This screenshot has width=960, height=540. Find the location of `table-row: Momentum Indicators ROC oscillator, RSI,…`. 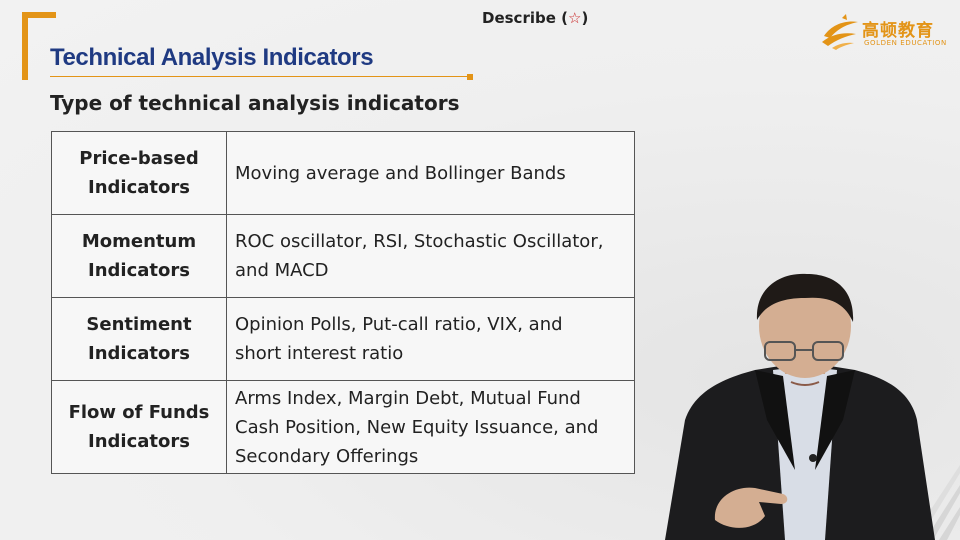

table-row: Momentum Indicators ROC oscillator, RSI,… is located at coordinates (343, 256).